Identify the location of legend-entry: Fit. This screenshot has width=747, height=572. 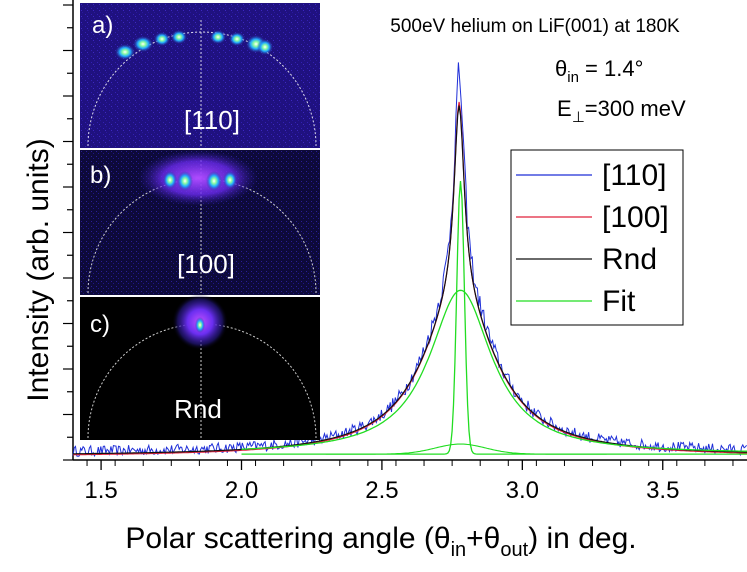
(576, 301).